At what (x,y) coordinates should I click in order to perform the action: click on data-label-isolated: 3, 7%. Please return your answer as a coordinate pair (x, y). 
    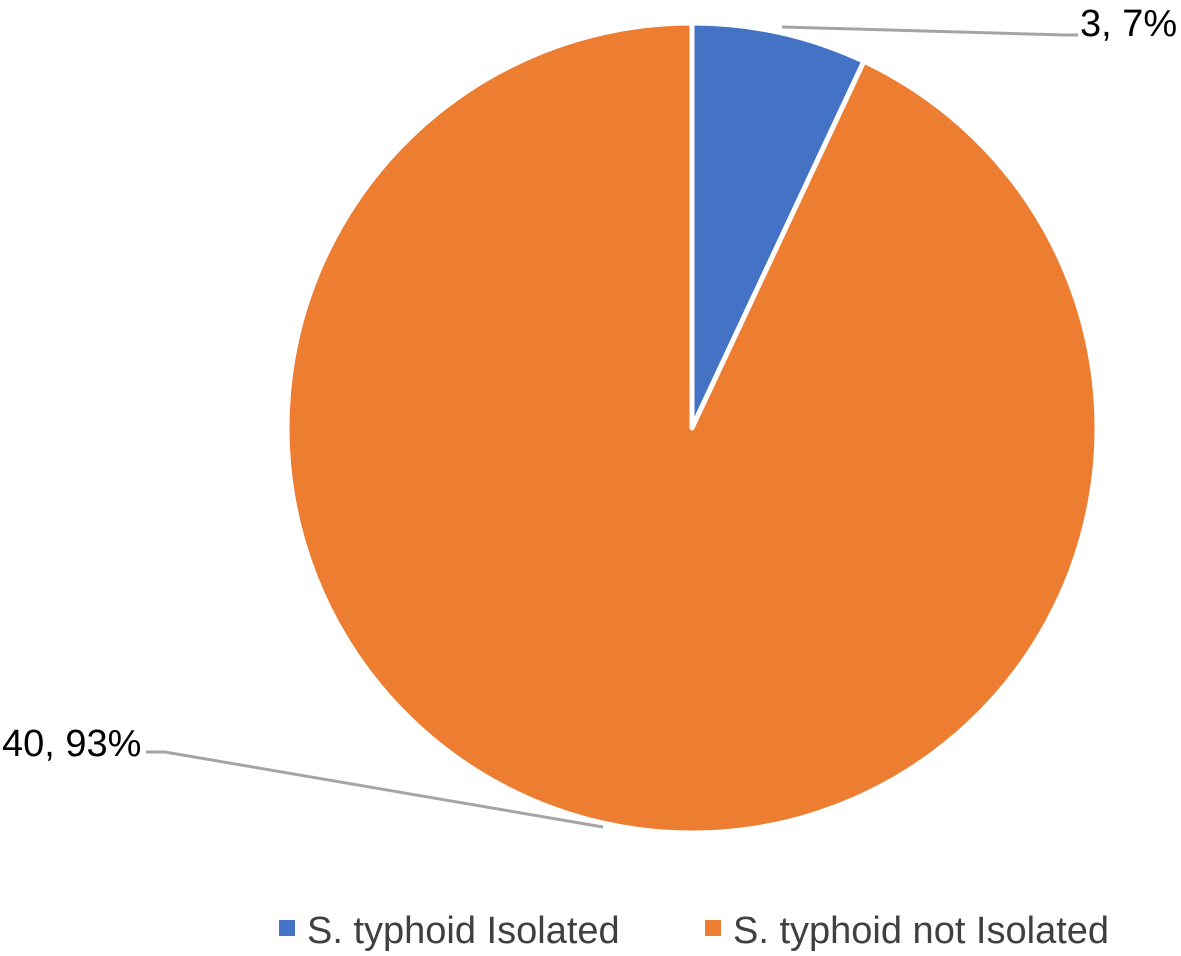
    Looking at the image, I should click on (1128, 24).